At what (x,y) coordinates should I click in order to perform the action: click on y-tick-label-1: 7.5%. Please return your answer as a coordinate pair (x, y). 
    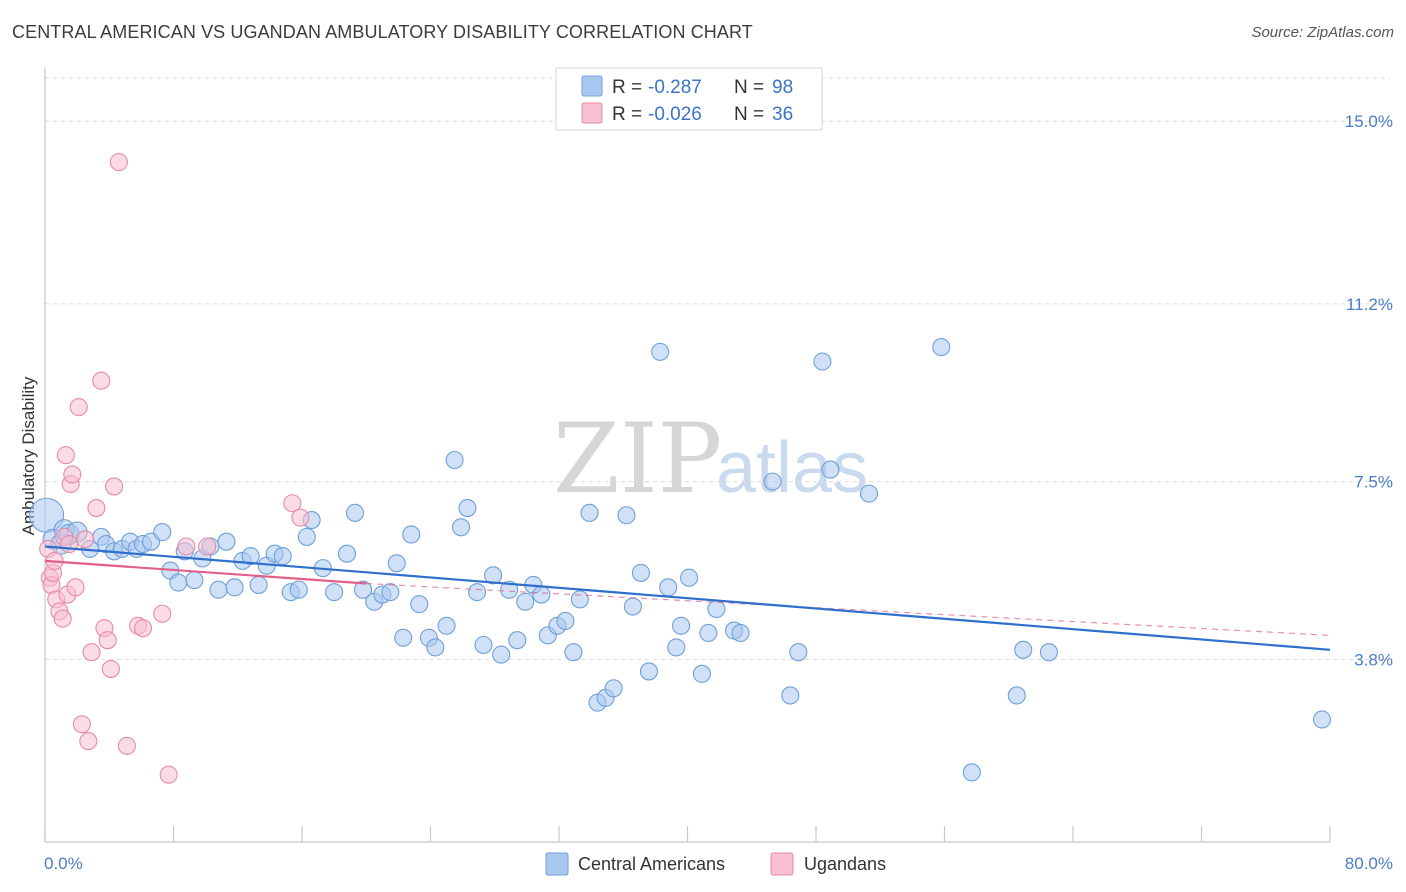
    Looking at the image, I should click on (1373, 482).